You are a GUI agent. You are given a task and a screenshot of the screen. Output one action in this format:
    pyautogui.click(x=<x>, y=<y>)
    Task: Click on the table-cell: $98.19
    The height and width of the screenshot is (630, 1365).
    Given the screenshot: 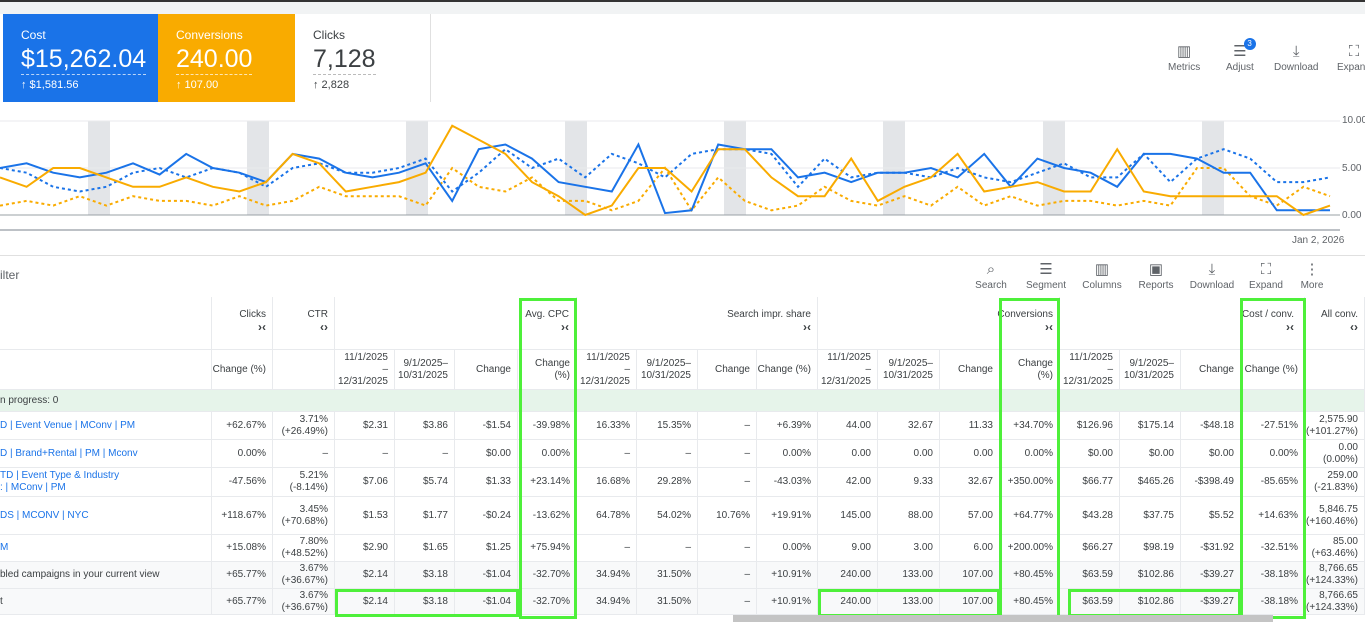 What is the action you would take?
    pyautogui.click(x=1150, y=548)
    